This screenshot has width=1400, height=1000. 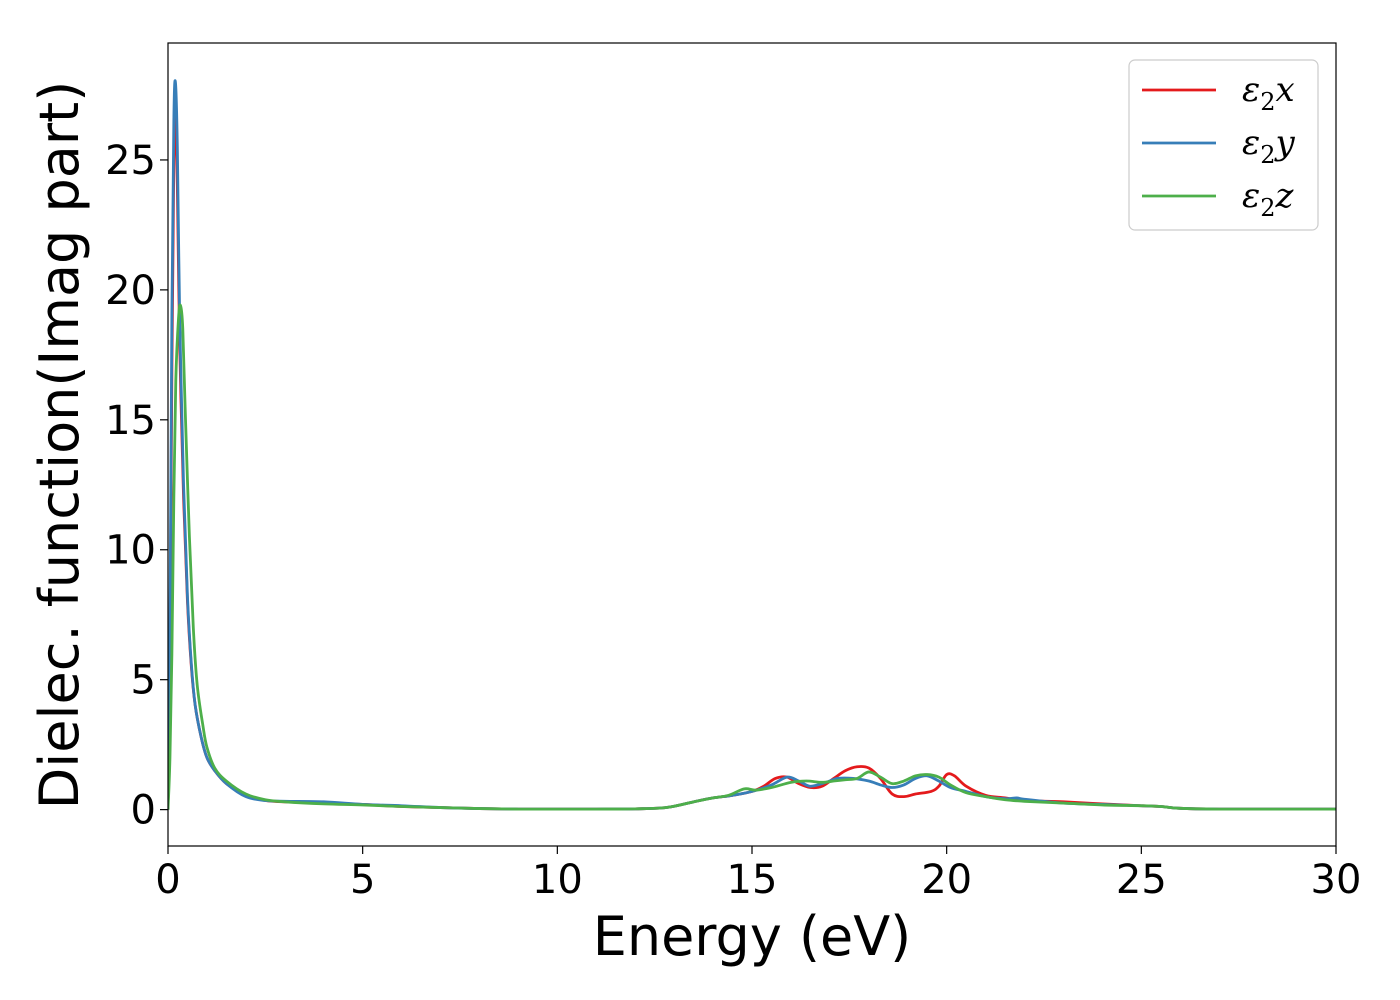 What do you see at coordinates (130, 291) in the screenshot?
I see `y-tick-label: 20` at bounding box center [130, 291].